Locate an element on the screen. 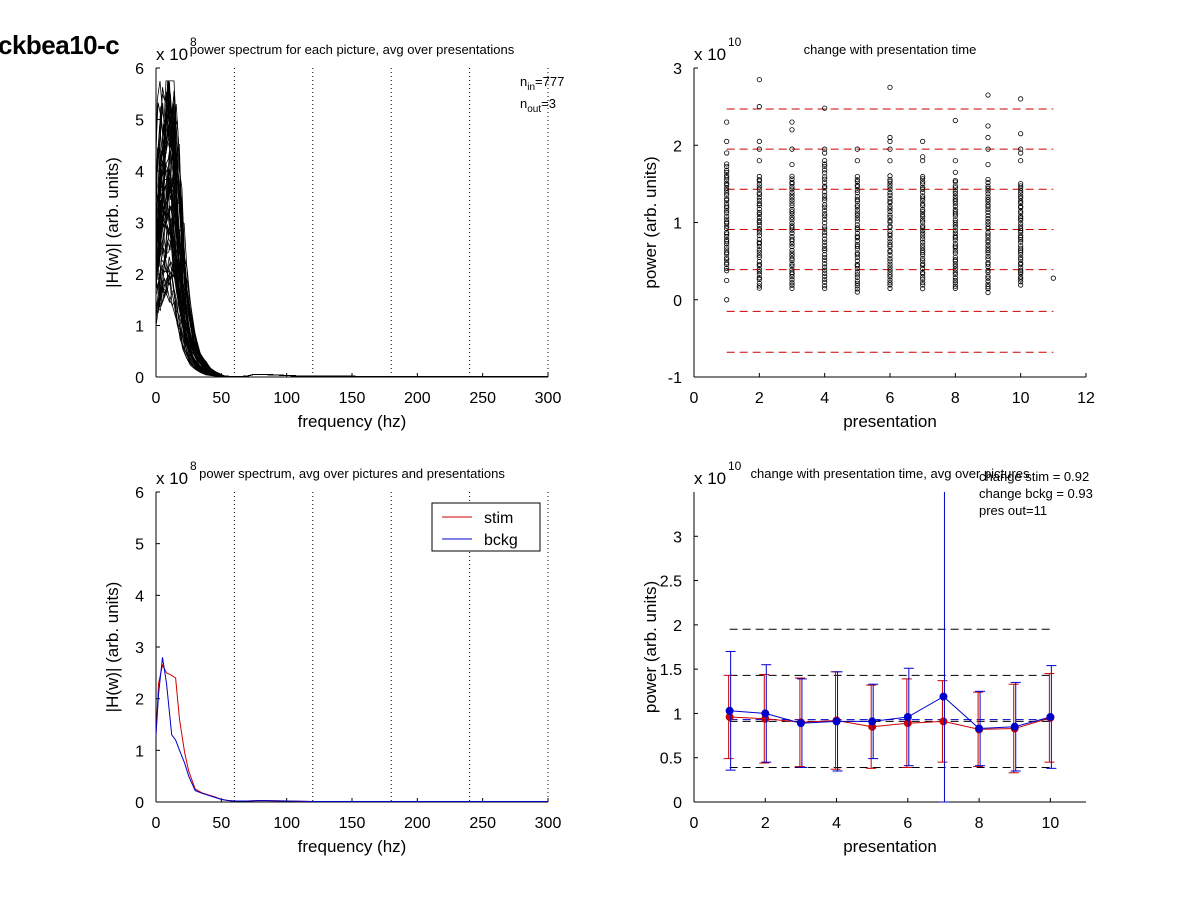 The height and width of the screenshot is (901, 1200). series-marker-stim is located at coordinates (943, 721).